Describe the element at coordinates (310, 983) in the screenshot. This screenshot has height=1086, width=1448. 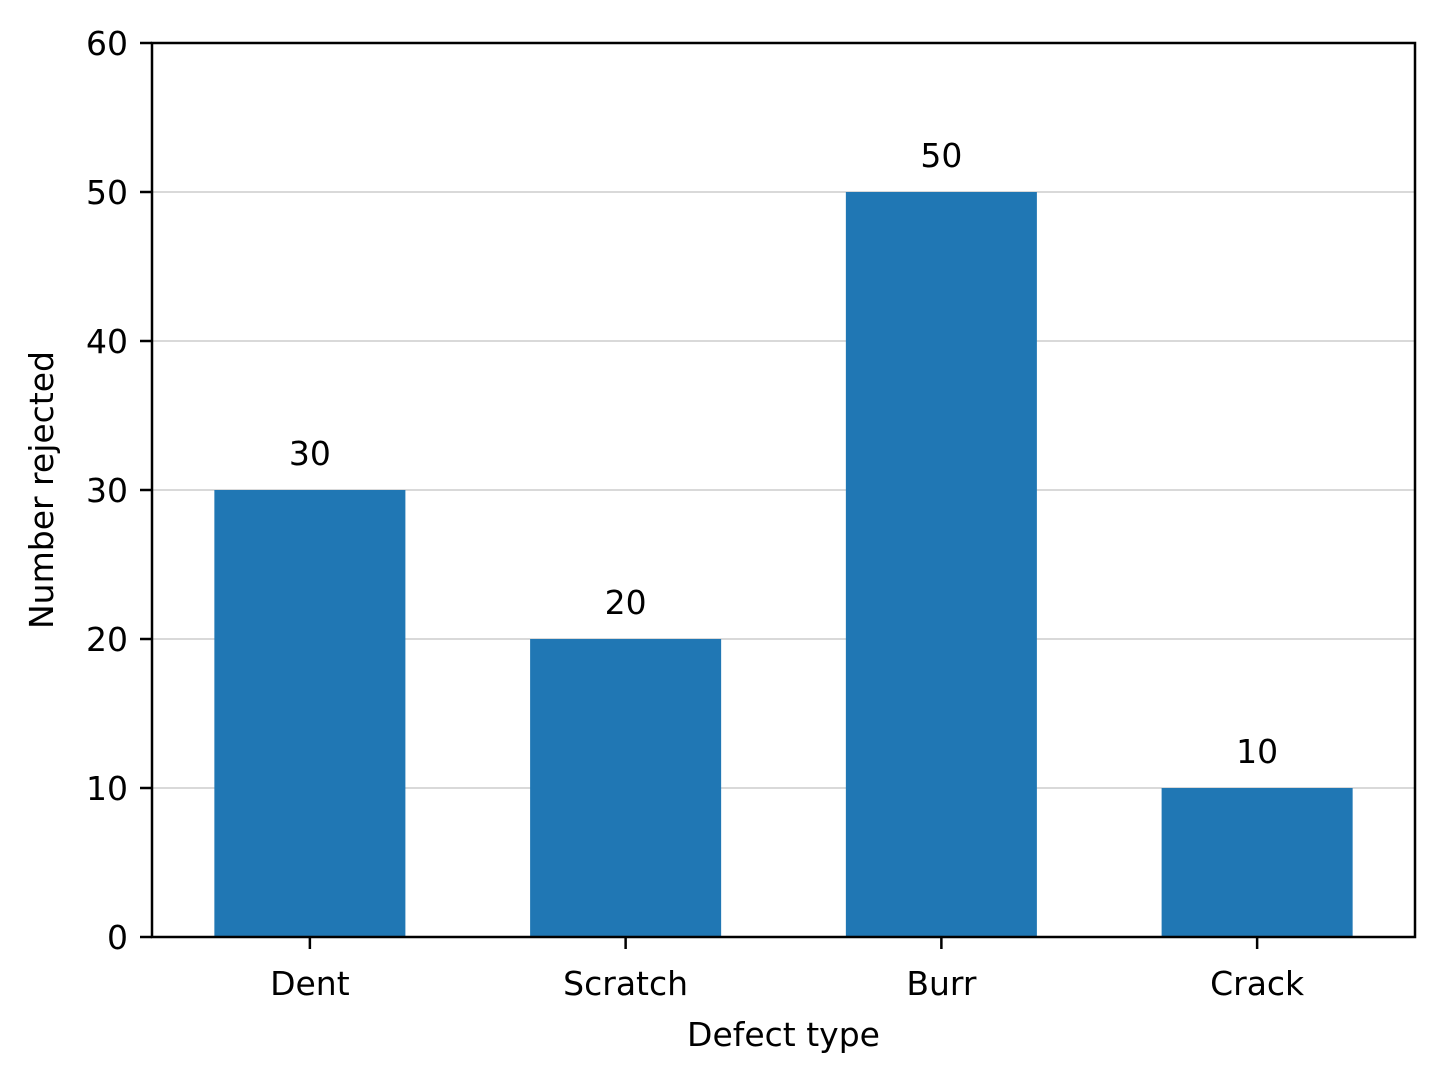
I see `x-tick-label: Dent` at that location.